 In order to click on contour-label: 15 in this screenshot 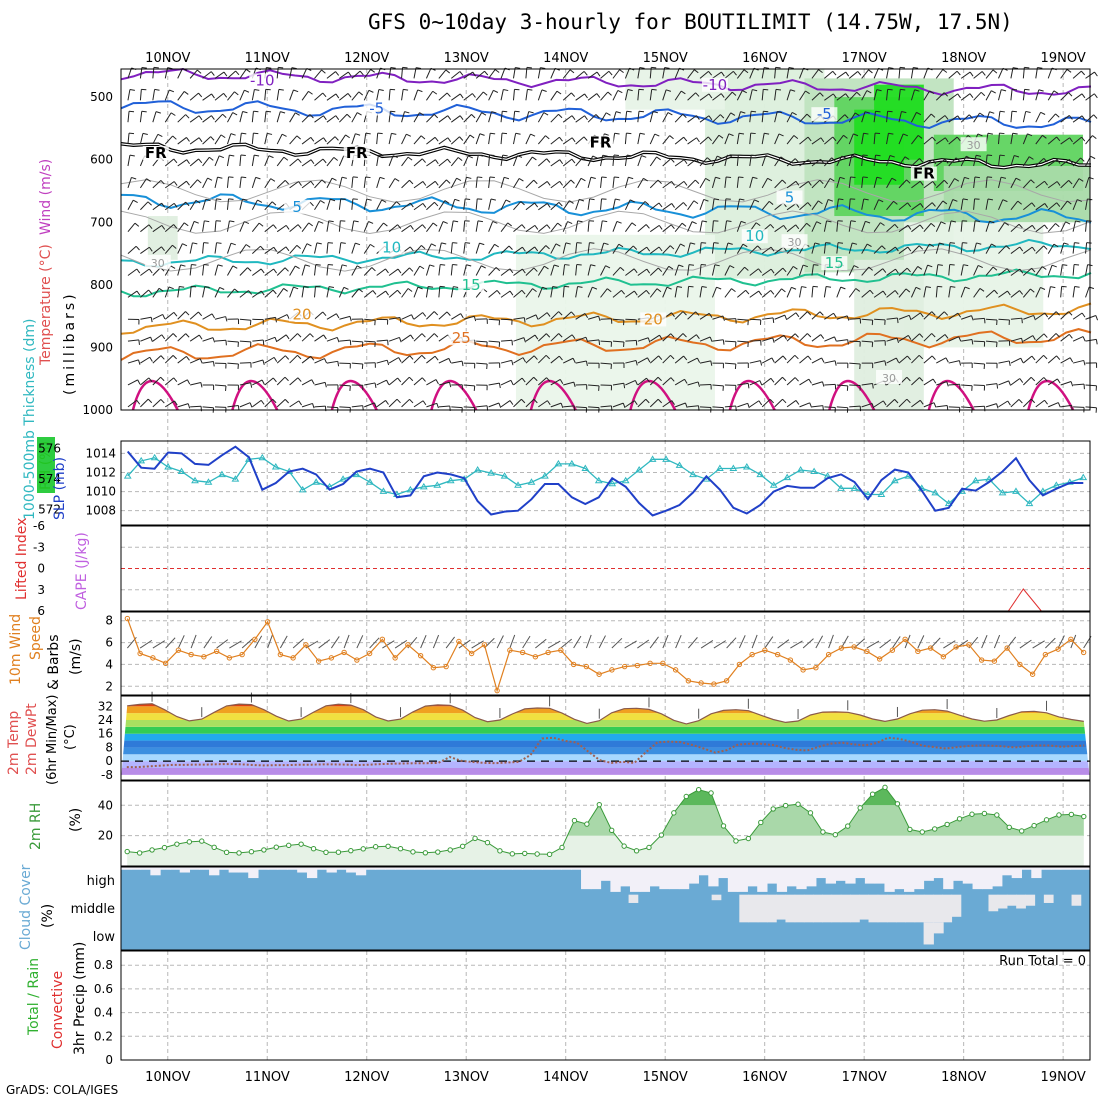, I will do `click(471, 285)`.